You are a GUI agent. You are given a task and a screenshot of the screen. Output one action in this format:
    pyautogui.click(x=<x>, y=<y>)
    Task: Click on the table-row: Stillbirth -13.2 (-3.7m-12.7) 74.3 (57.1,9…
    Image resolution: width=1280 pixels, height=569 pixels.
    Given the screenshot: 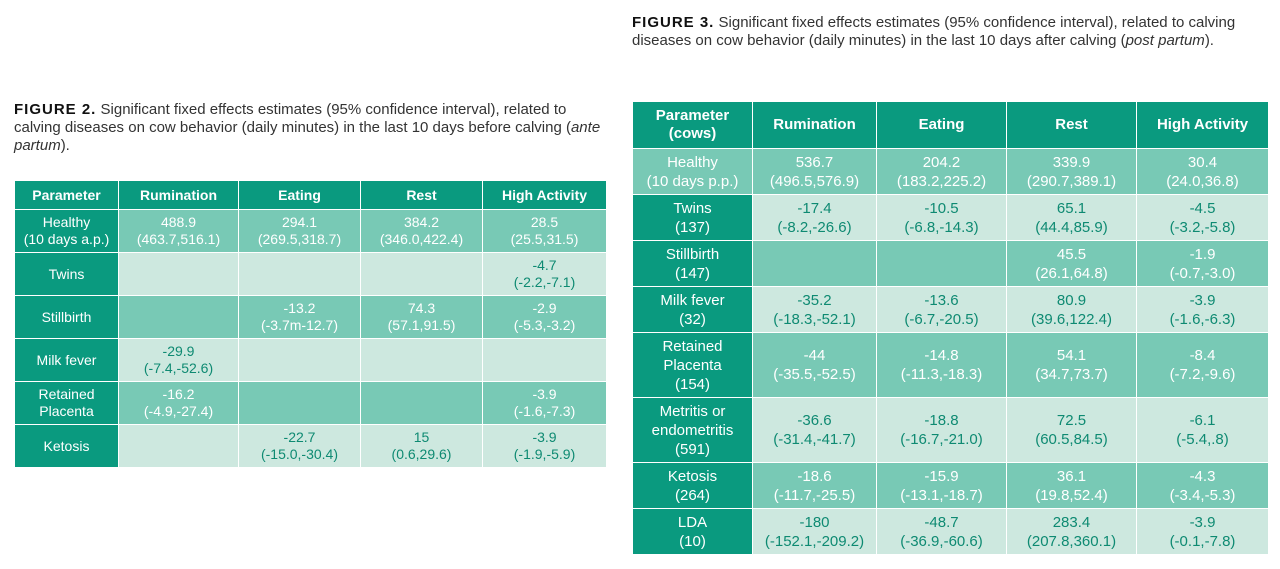 What is the action you would take?
    pyautogui.click(x=310, y=317)
    